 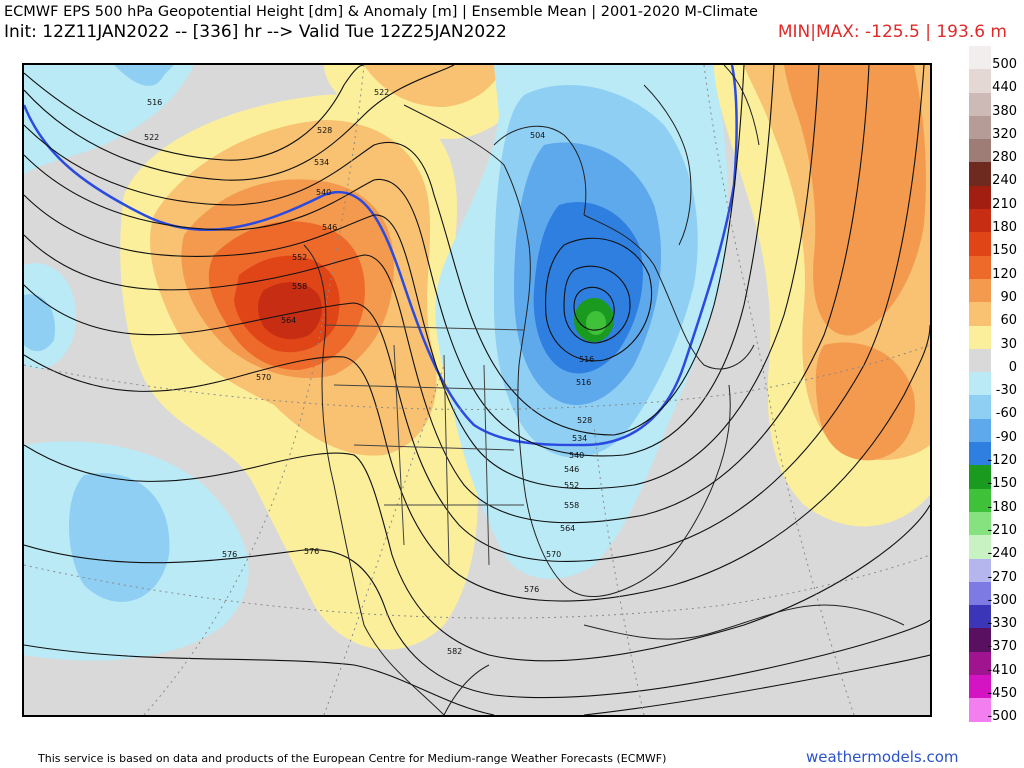 I want to click on legend-row: -60, so click(x=994, y=408).